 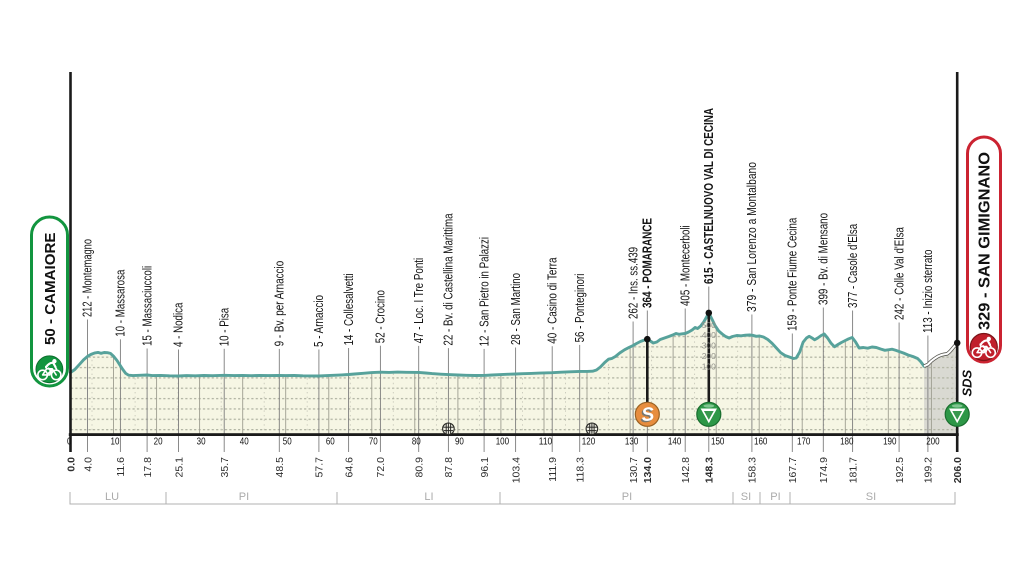 I want to click on svg-text: 56 - Ponteginori, so click(x=580, y=308).